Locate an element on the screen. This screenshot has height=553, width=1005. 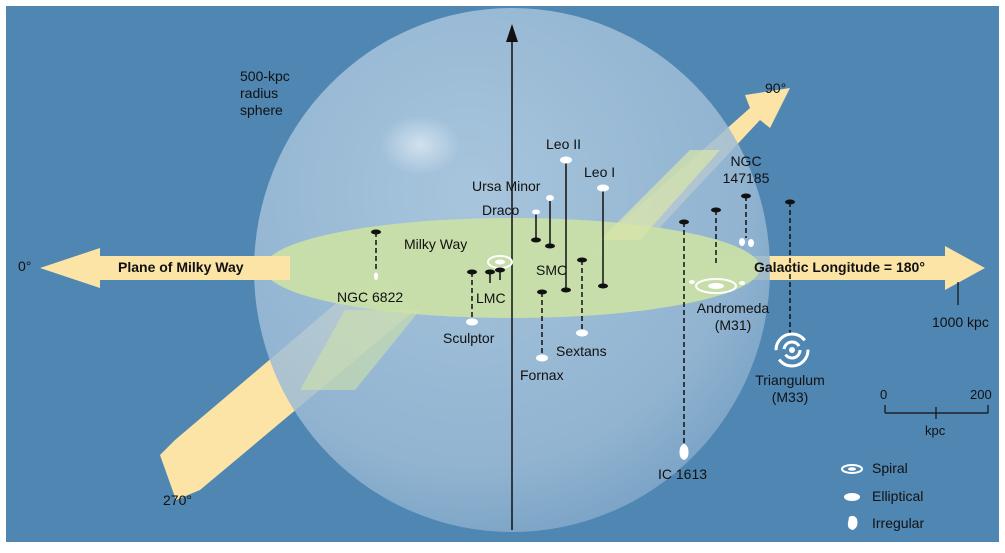
legend-spiral-label: Spiral is located at coordinates (890, 468).